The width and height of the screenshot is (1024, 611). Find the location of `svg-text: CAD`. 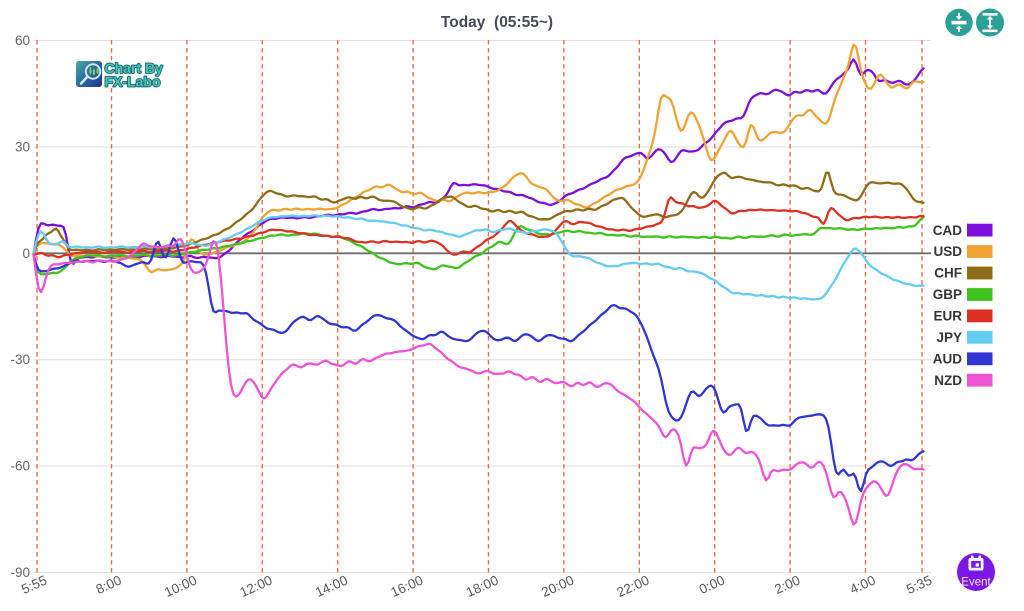

svg-text: CAD is located at coordinates (947, 230).